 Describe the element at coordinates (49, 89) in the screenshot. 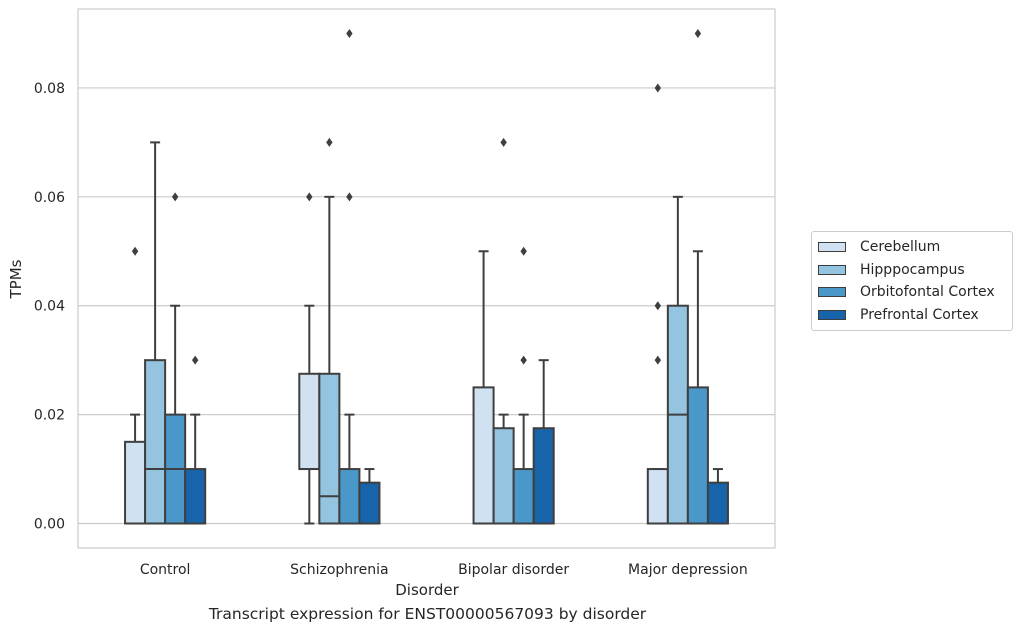

I see `y-tick-label: 0.08` at that location.